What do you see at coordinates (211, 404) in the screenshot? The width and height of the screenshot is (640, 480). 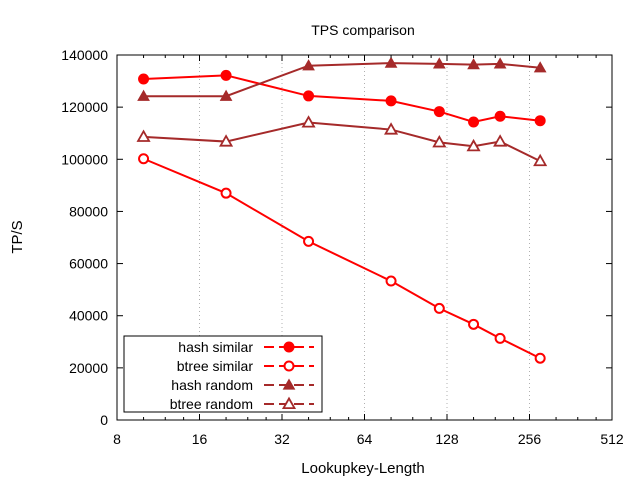 I see `legend-label: btree random` at bounding box center [211, 404].